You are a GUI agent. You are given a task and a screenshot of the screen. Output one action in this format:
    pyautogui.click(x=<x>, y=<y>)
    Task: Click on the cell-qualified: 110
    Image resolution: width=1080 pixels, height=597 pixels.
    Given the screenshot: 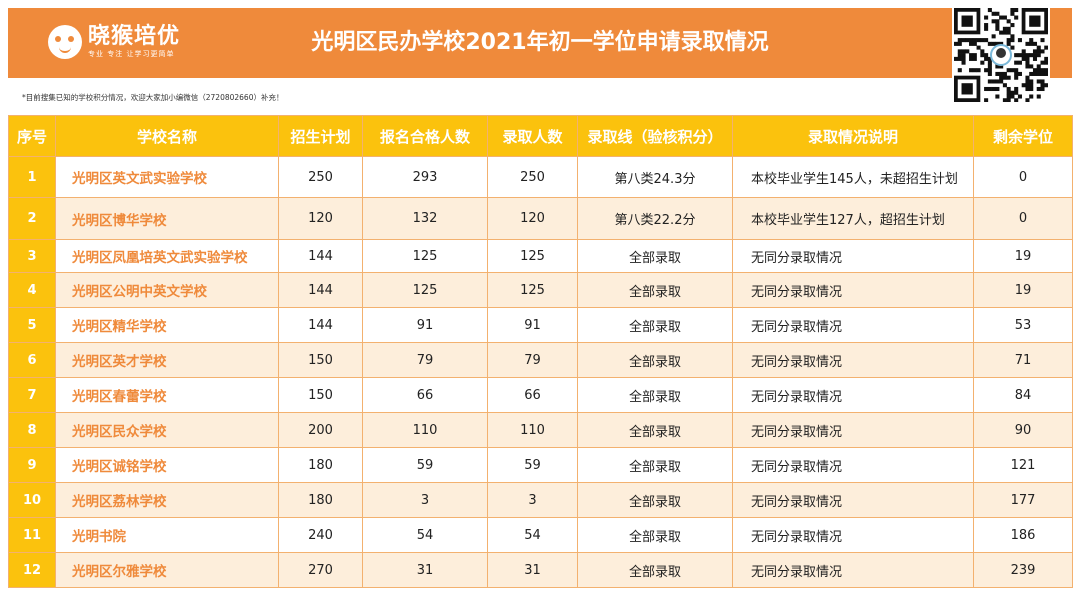 What is the action you would take?
    pyautogui.click(x=425, y=430)
    